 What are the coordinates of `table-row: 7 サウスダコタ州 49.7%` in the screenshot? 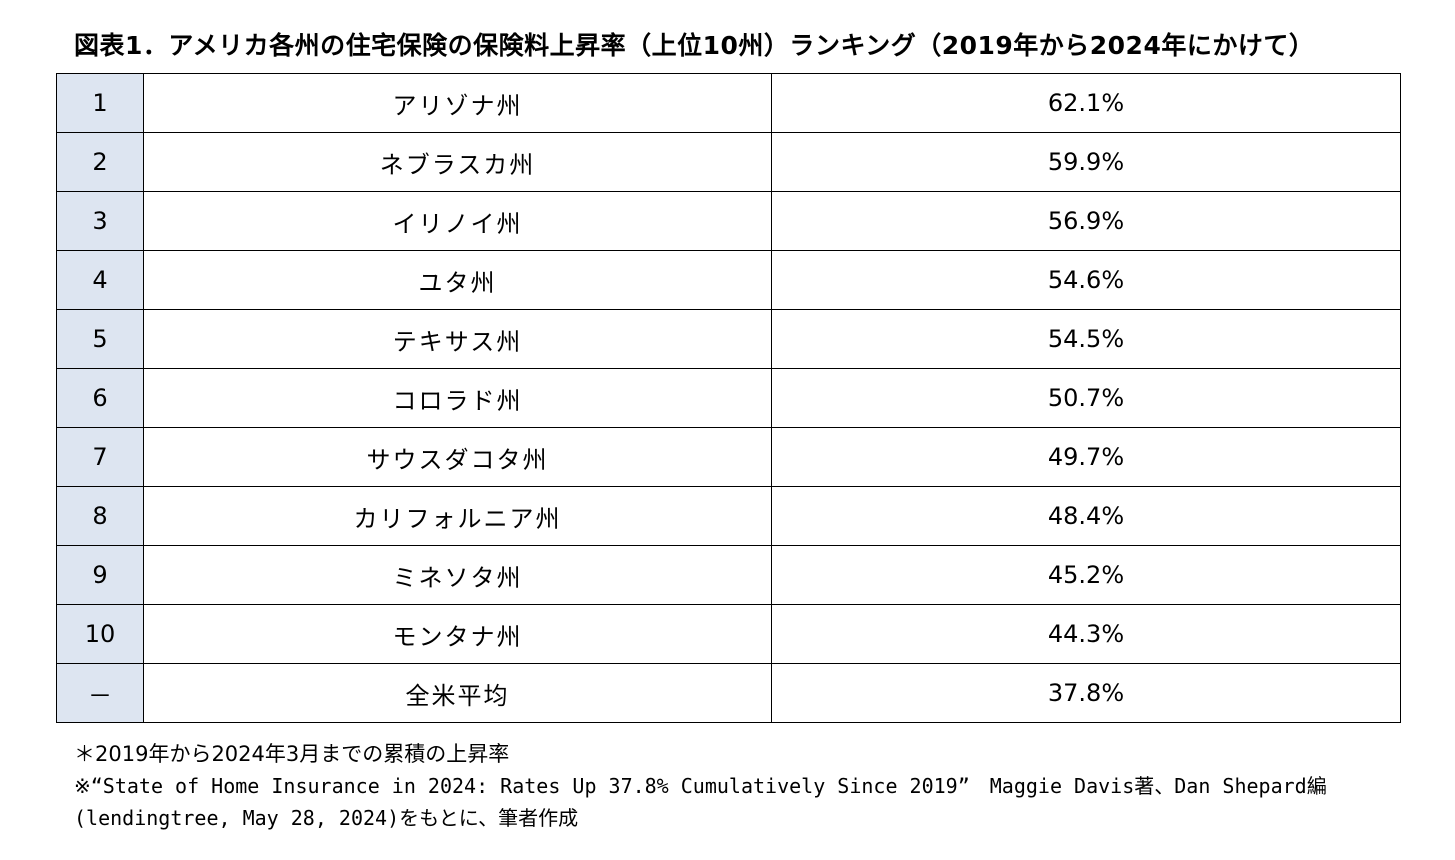 It's located at (728, 457).